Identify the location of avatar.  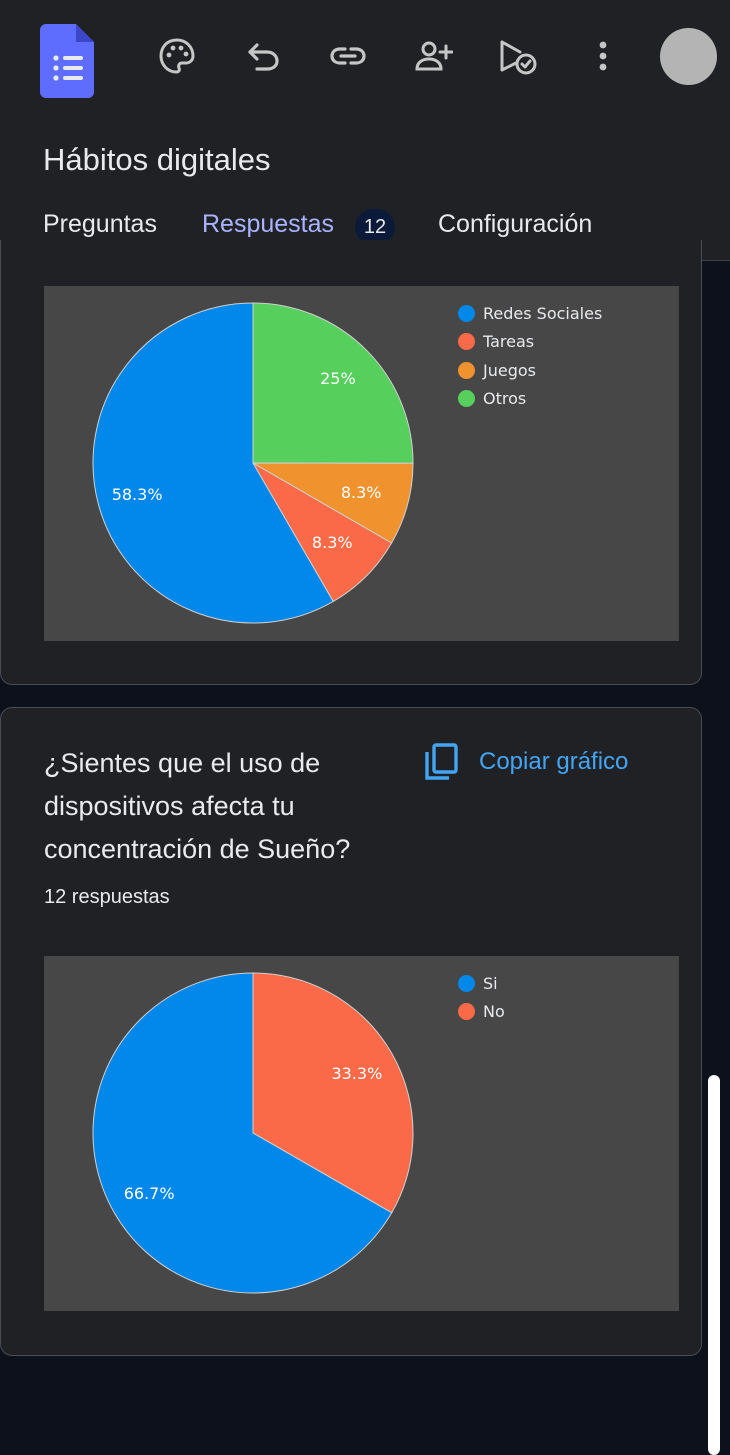
(688, 56).